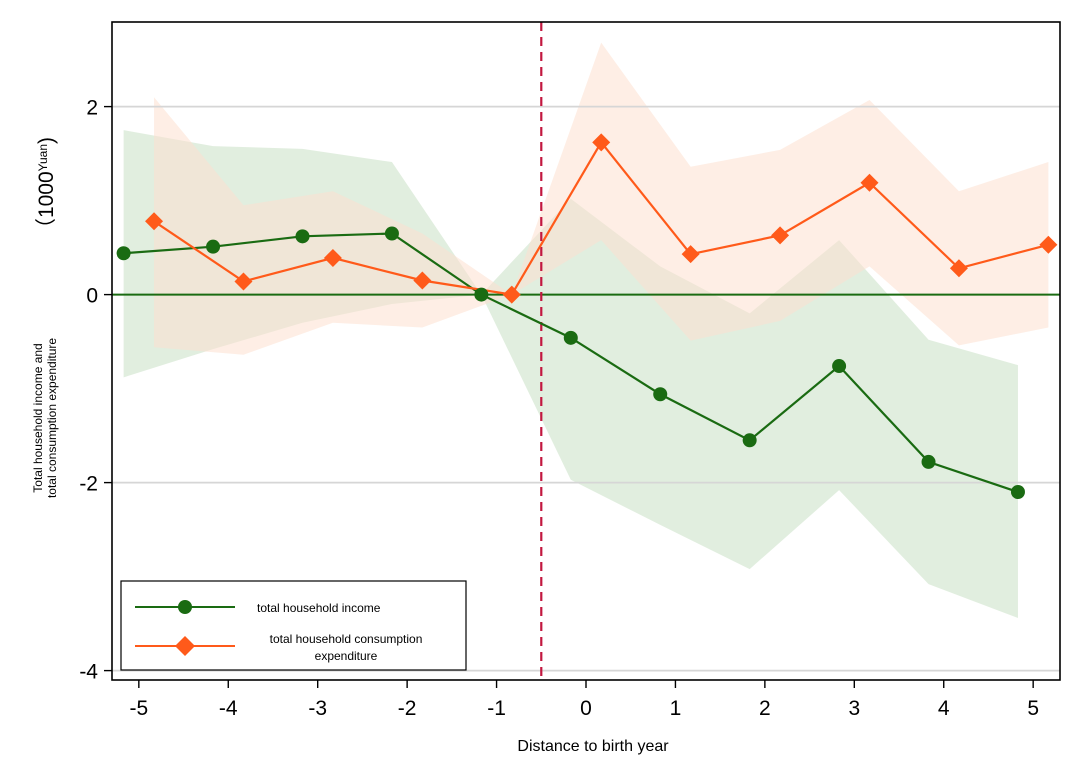 The width and height of the screenshot is (1080, 779). What do you see at coordinates (346, 639) in the screenshot?
I see `legend-consumption-label-line-1: total household consumption` at bounding box center [346, 639].